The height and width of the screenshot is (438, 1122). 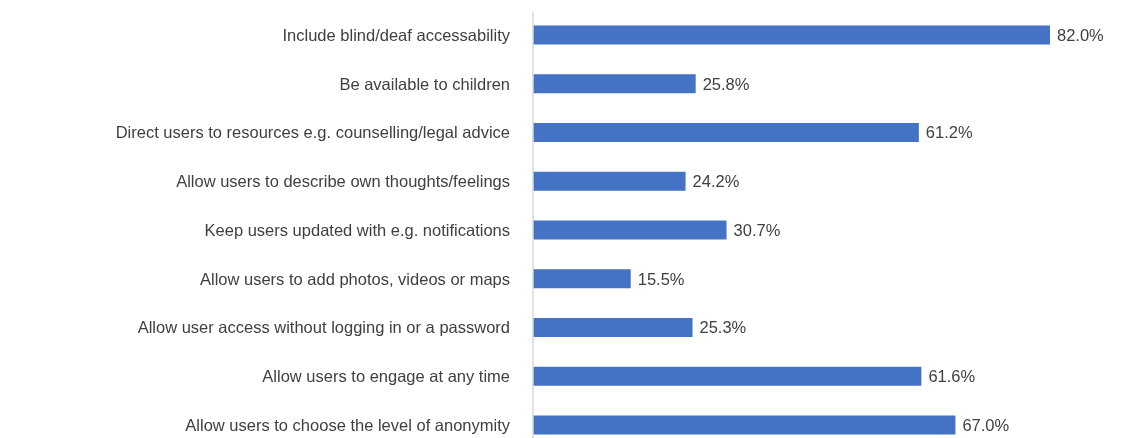 What do you see at coordinates (343, 181) in the screenshot?
I see `y-tick-label: Allow users to describe own thoughts/feelings` at bounding box center [343, 181].